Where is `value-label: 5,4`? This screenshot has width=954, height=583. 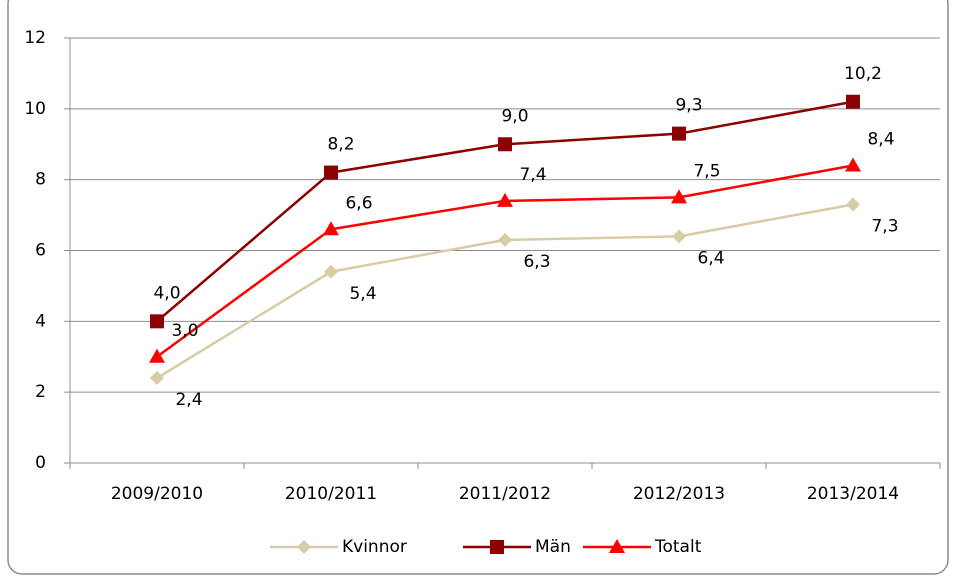
value-label: 5,4 is located at coordinates (362, 294).